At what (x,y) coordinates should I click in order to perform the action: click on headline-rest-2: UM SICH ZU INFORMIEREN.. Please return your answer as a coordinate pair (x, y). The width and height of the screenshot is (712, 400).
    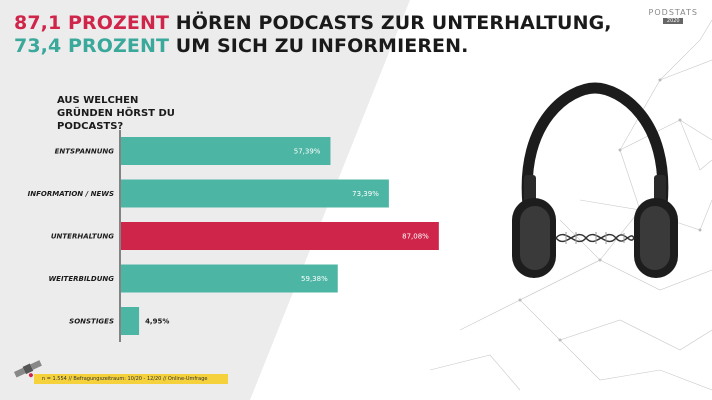
    Looking at the image, I should click on (319, 46).